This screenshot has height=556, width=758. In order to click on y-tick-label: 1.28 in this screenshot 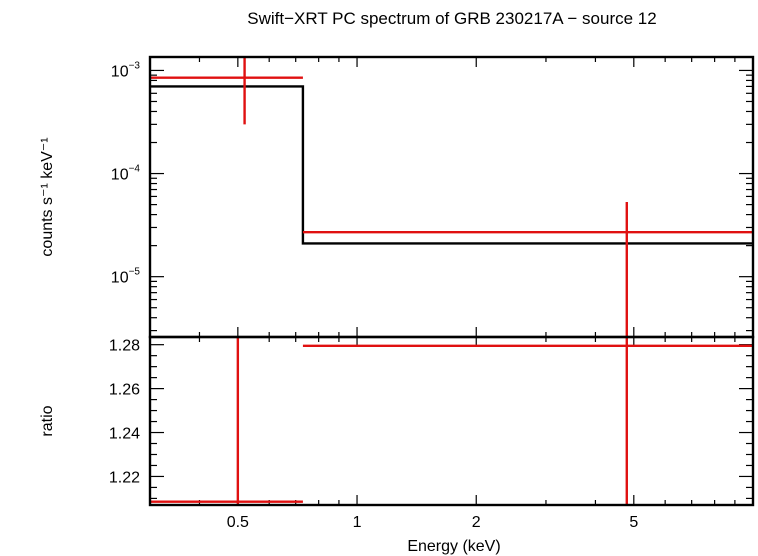, I will do `click(124, 346)`.